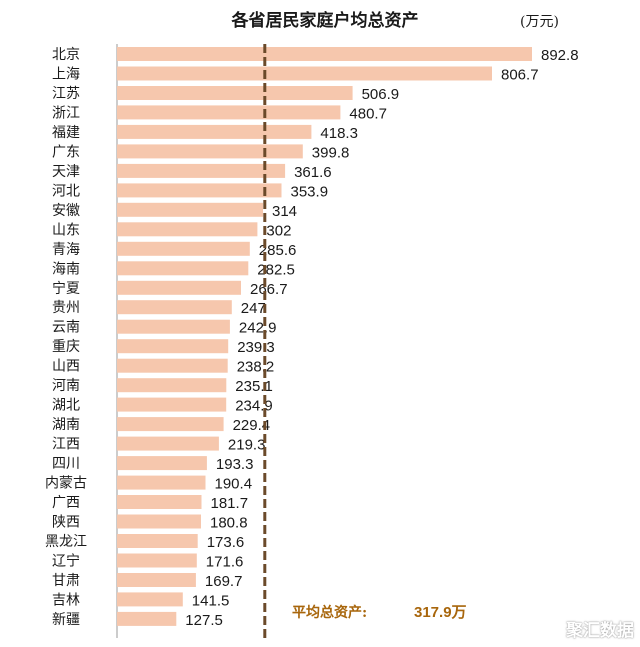  What do you see at coordinates (66, 172) in the screenshot?
I see `category-label: 天津` at bounding box center [66, 172].